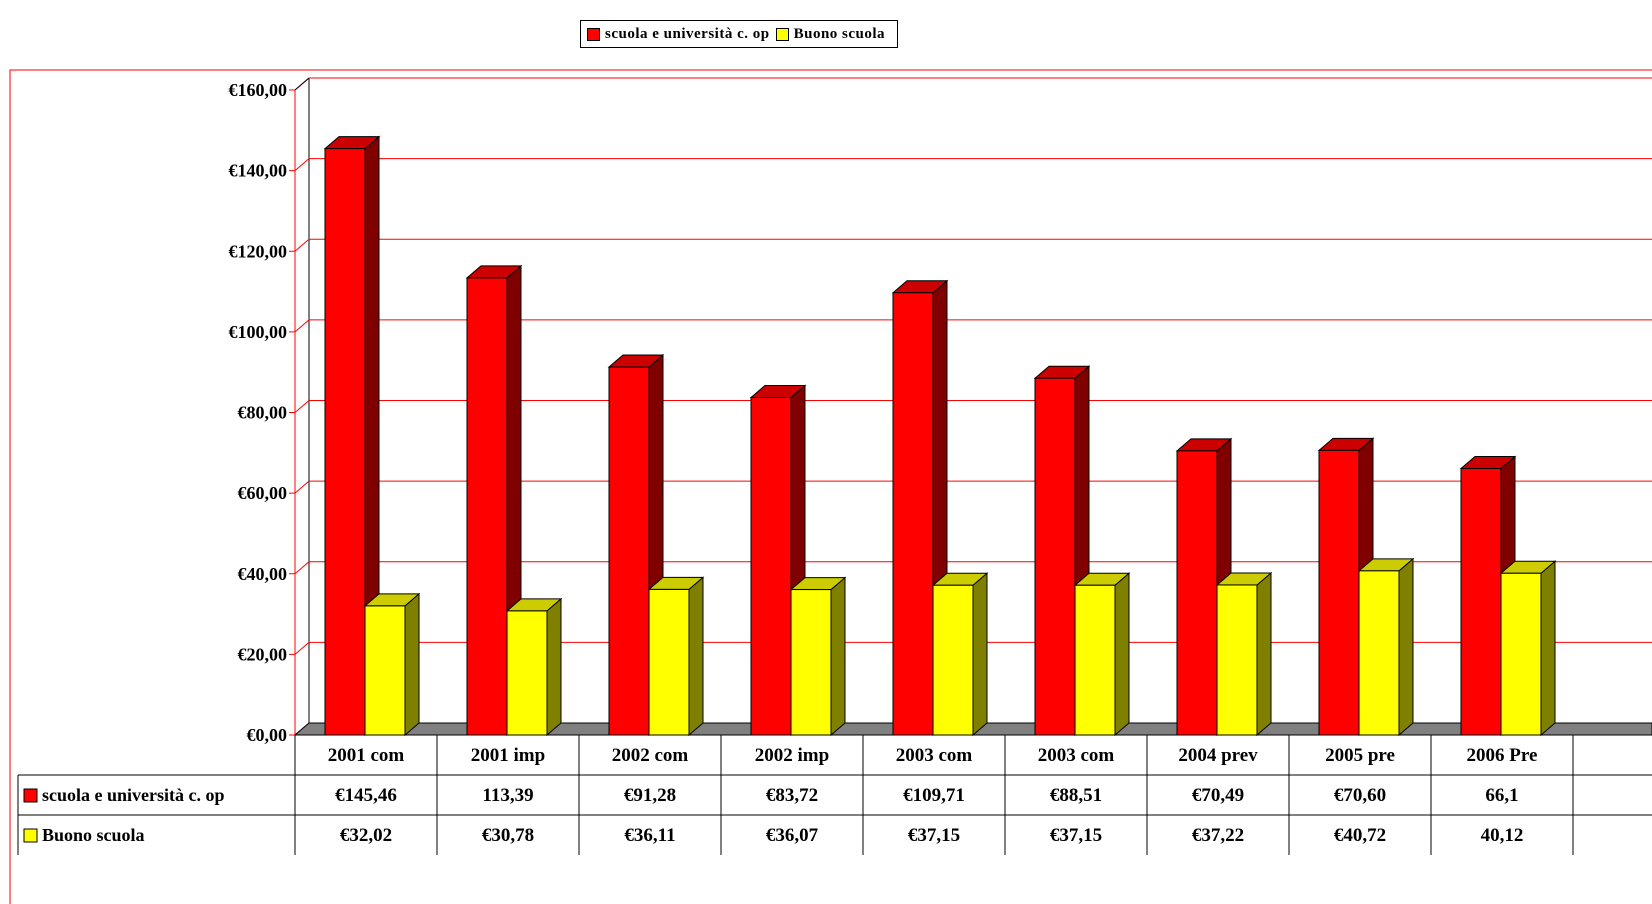 The width and height of the screenshot is (1652, 904). Describe the element at coordinates (1218, 755) in the screenshot. I see `x-tick-label: 2004 prev` at that location.